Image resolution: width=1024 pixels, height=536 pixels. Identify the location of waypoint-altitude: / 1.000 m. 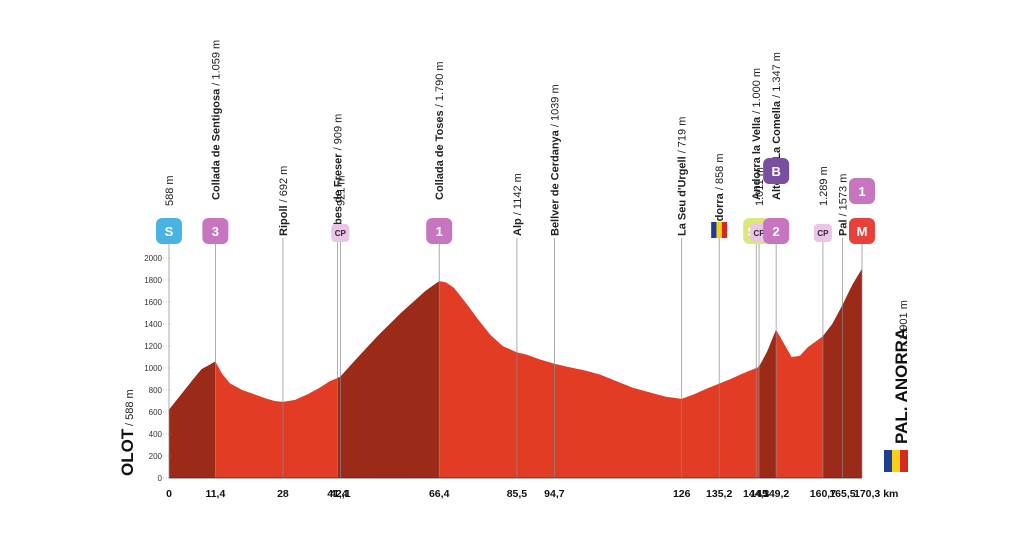
(757, 92).